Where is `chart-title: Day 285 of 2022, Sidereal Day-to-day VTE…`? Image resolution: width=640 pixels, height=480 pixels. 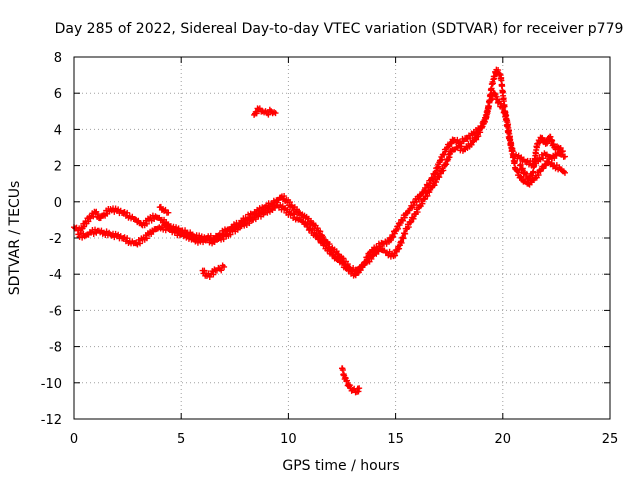 chart-title: Day 285 of 2022, Sidereal Day-to-day VTE… is located at coordinates (339, 29).